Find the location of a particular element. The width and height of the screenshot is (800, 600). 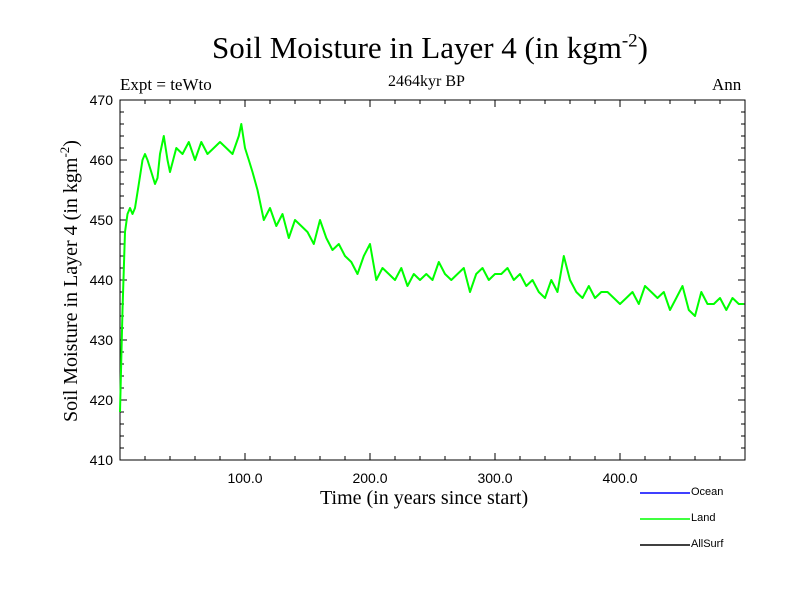

y-tick-label: 470 is located at coordinates (102, 100).